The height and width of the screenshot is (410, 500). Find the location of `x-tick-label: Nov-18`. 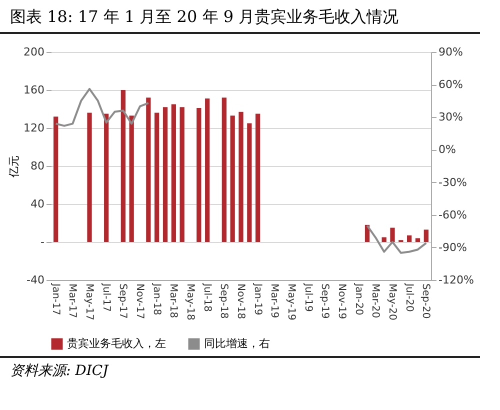

x-tick-label: Nov-18 is located at coordinates (240, 302).